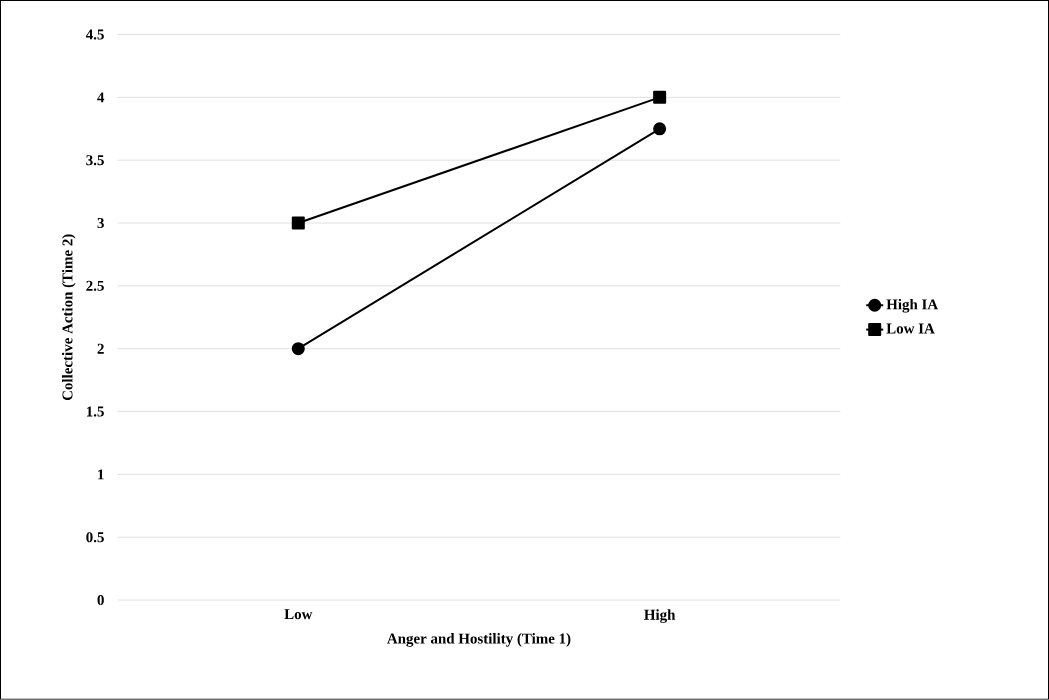 This screenshot has height=700, width=1049. What do you see at coordinates (100, 223) in the screenshot?
I see `y-tick-label: 3` at bounding box center [100, 223].